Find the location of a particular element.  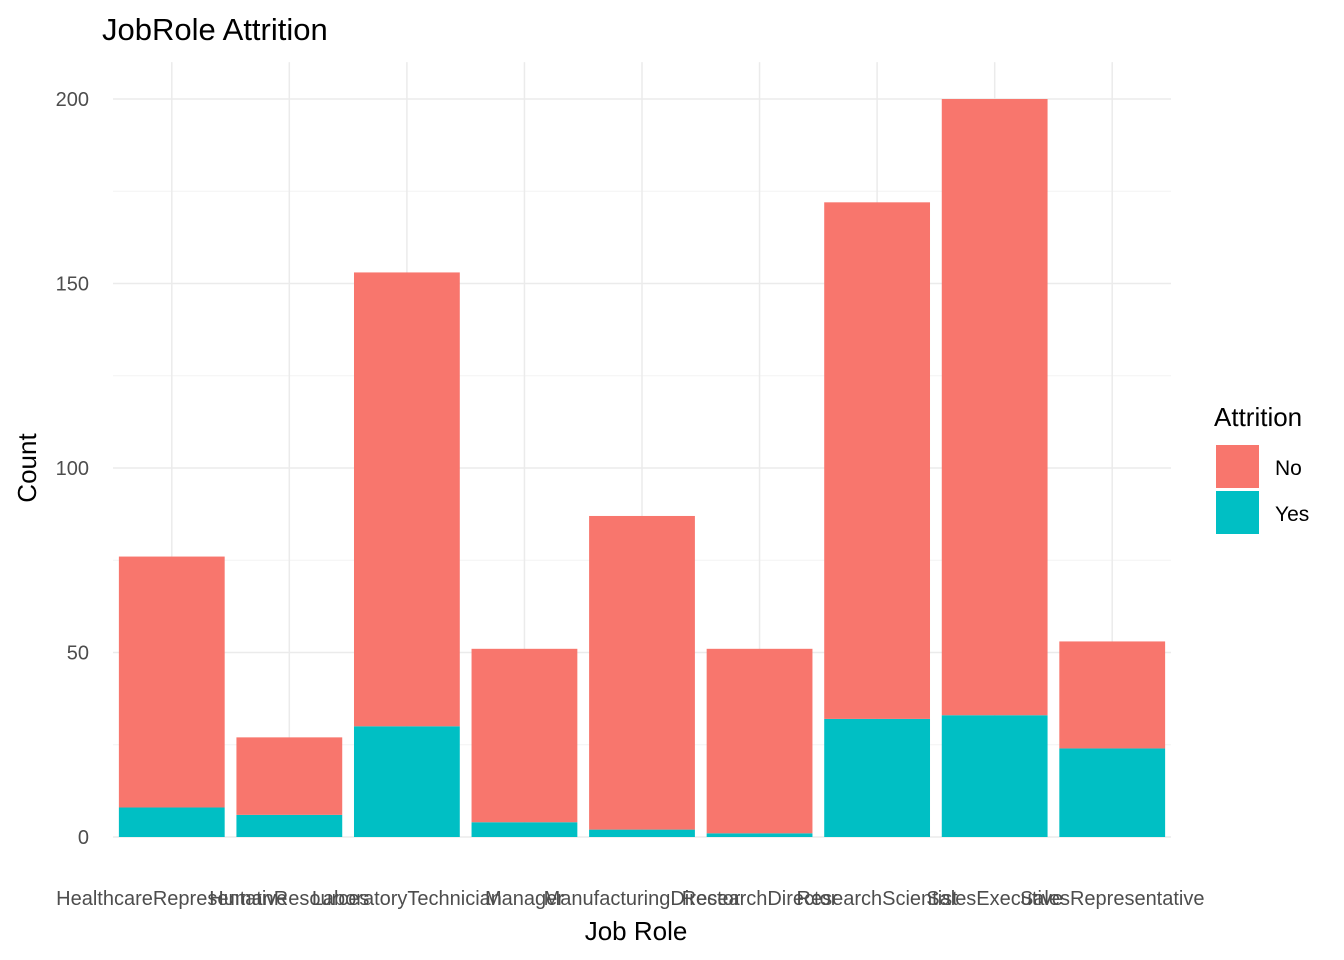

y-tick-label: 50 is located at coordinates (78, 654).